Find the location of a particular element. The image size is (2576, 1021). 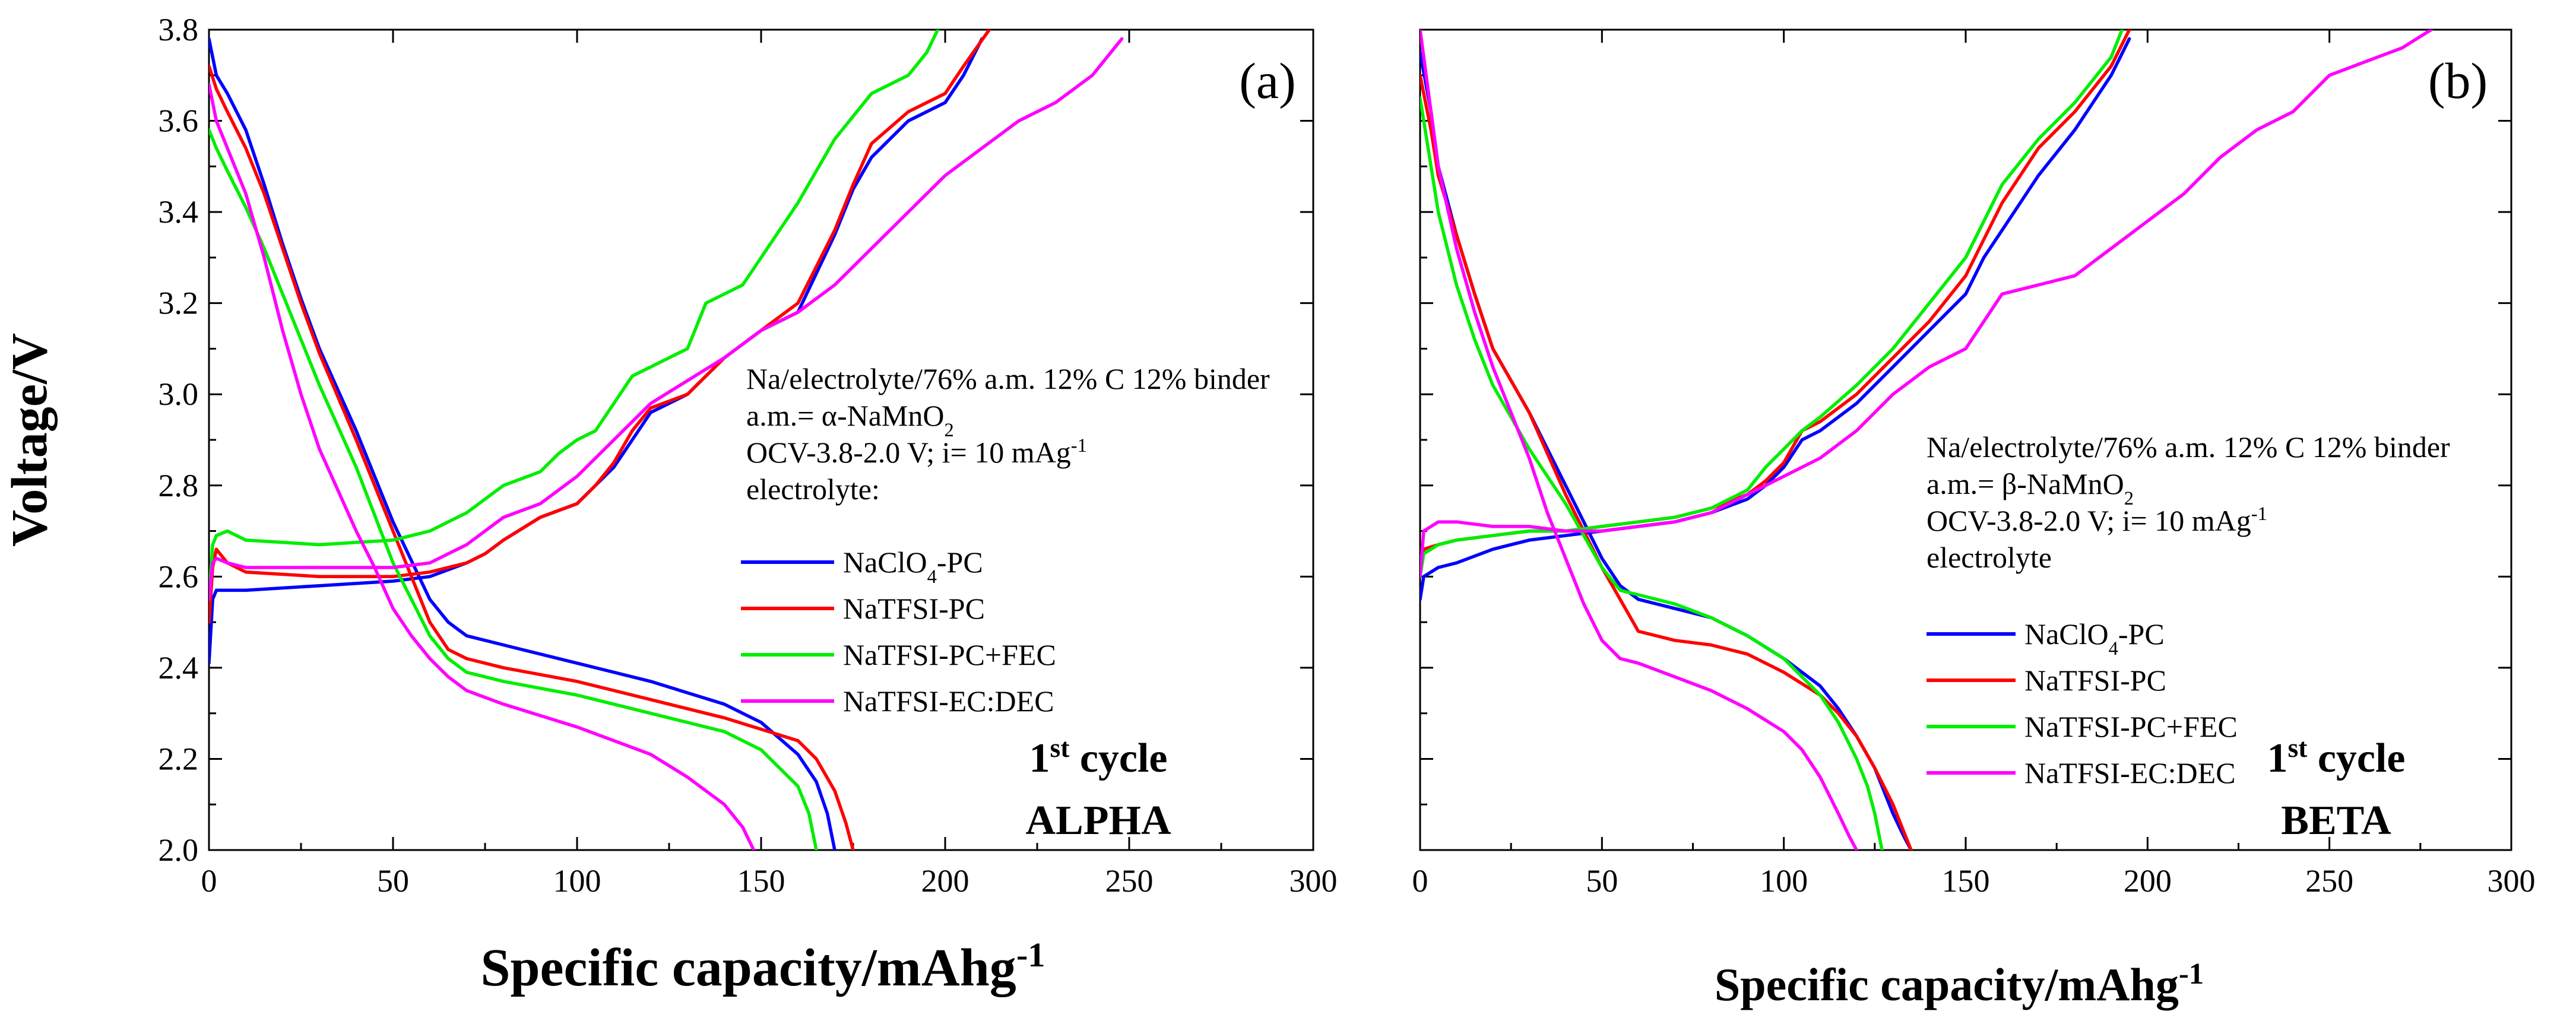

legend-info-line: electrolyte is located at coordinates (1990, 557).